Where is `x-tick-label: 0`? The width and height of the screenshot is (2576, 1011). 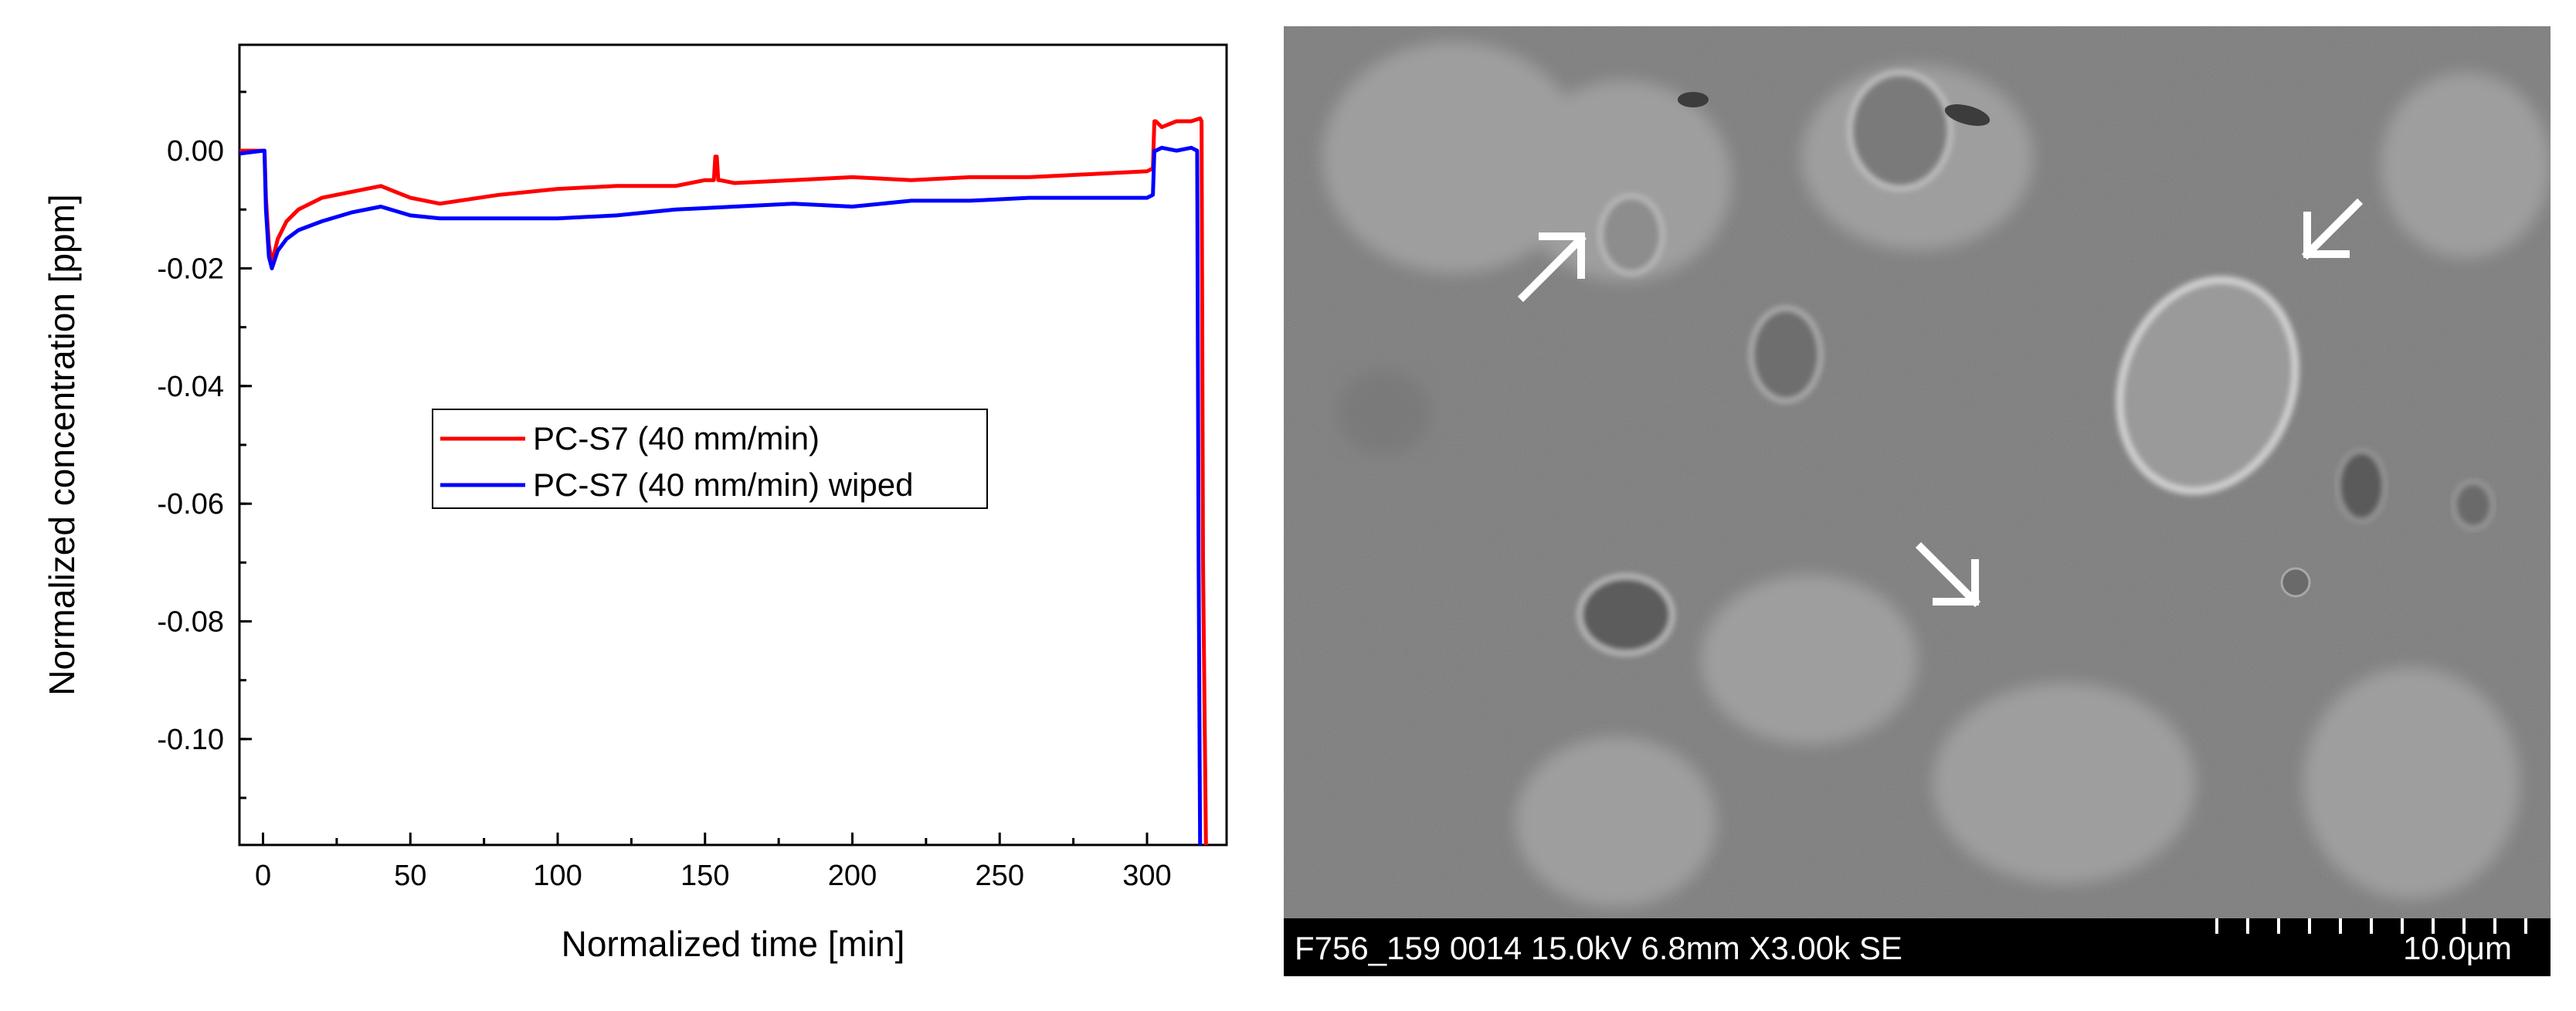 x-tick-label: 0 is located at coordinates (263, 876).